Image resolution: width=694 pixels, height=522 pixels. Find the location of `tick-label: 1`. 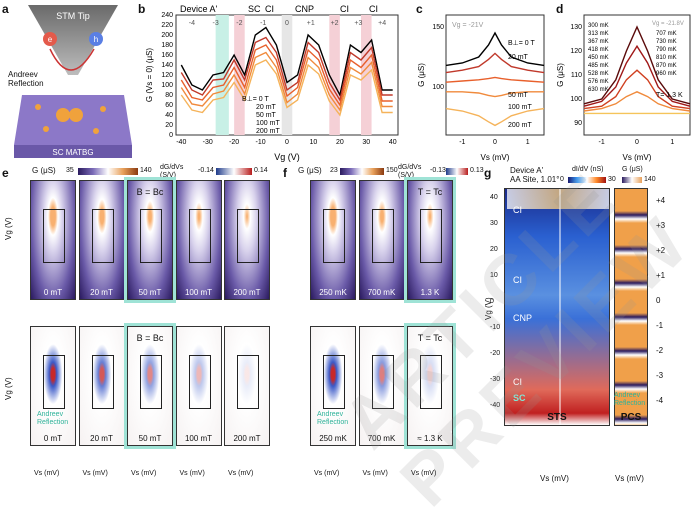

tick-label: 1 is located at coordinates (528, 142).